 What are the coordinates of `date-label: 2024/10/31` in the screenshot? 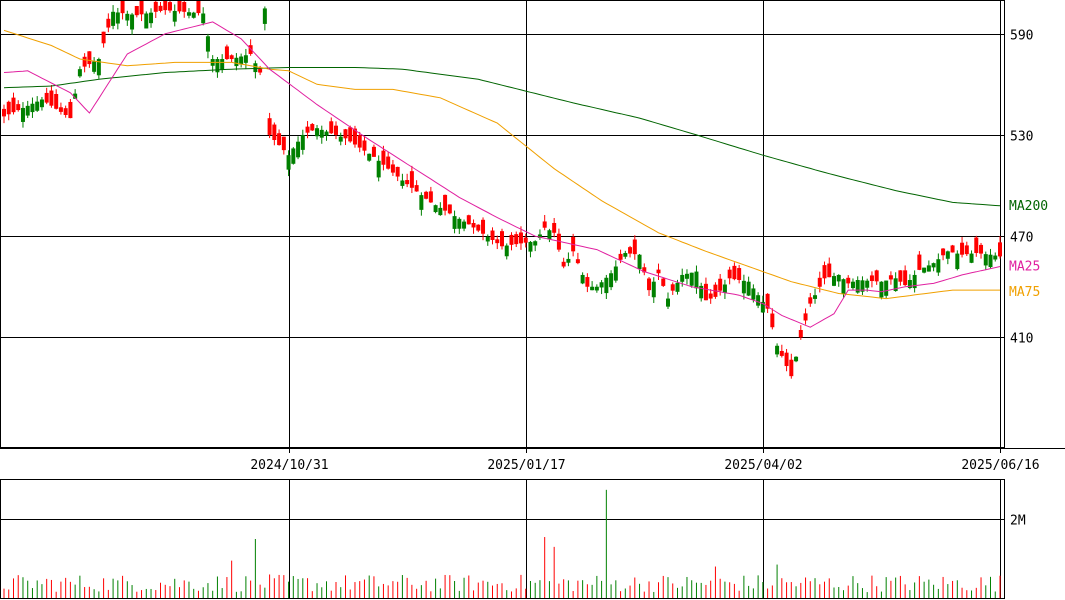 It's located at (289, 465).